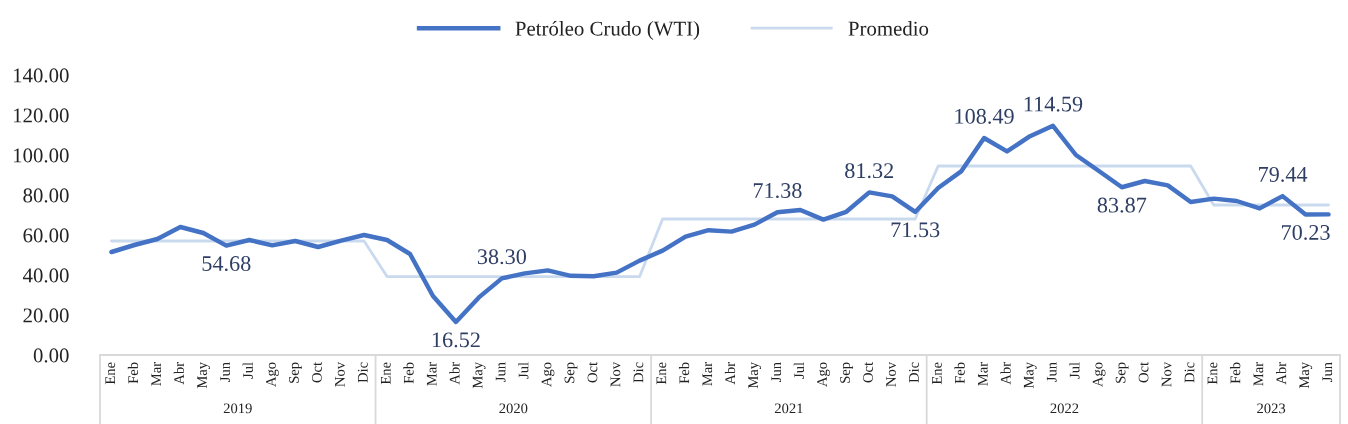 The height and width of the screenshot is (424, 1348). What do you see at coordinates (46, 195) in the screenshot?
I see `y-tick-label: 80.00` at bounding box center [46, 195].